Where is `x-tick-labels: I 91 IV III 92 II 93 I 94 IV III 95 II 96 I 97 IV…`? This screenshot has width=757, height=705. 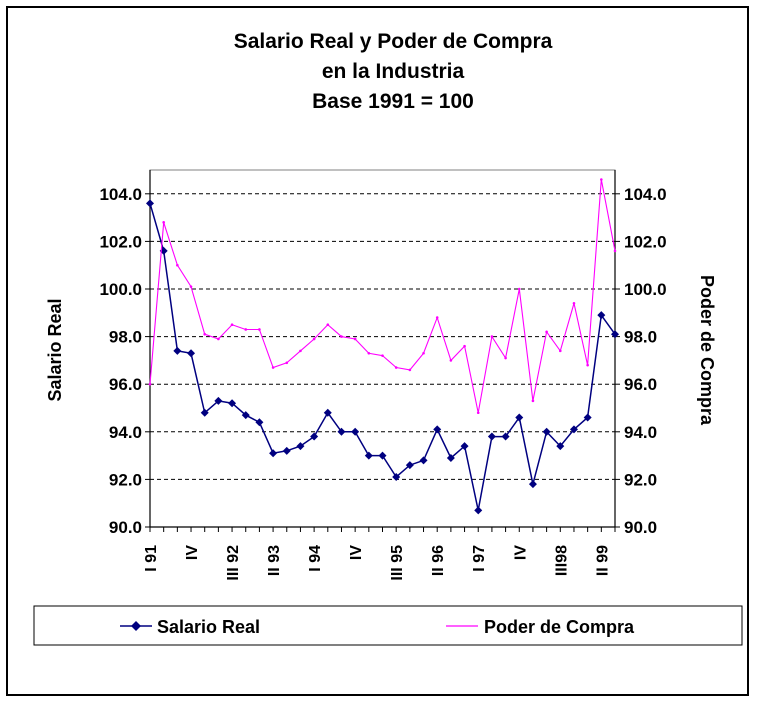 x-tick-labels: I 91 IV III 92 II 93 I 94 IV III 95 II 96 I 97 IV… is located at coordinates (377, 563).